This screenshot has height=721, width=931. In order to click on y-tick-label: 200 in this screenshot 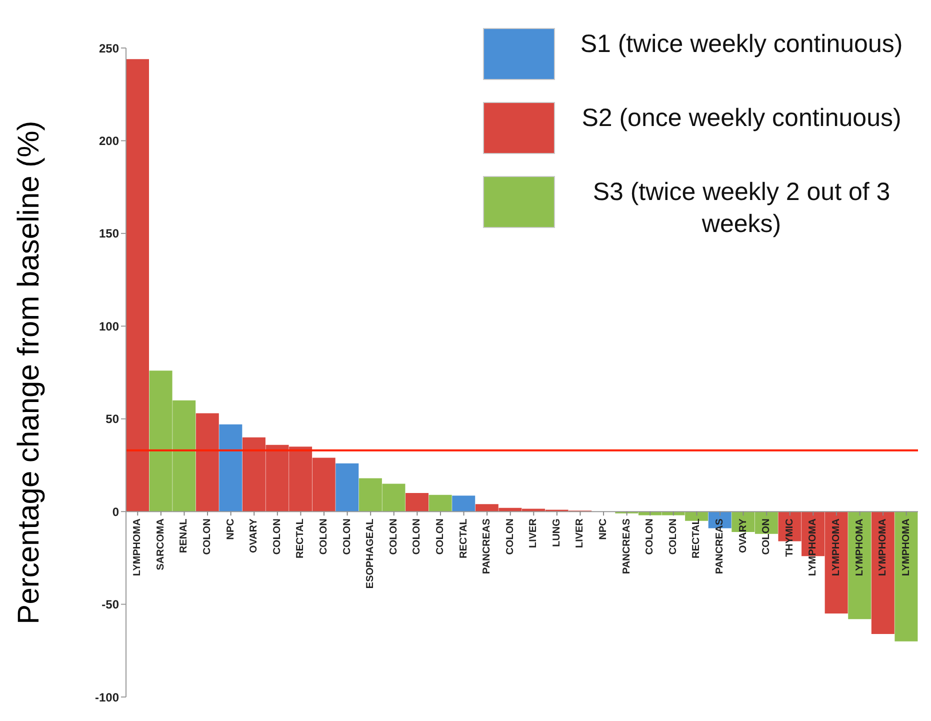, I will do `click(109, 141)`.